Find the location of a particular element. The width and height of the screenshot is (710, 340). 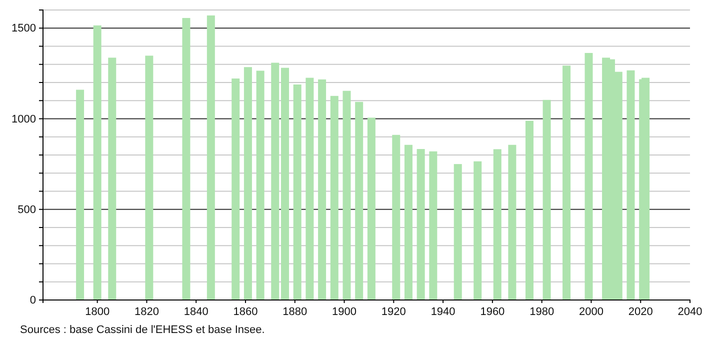

x-tick-label: 1820 is located at coordinates (146, 312).